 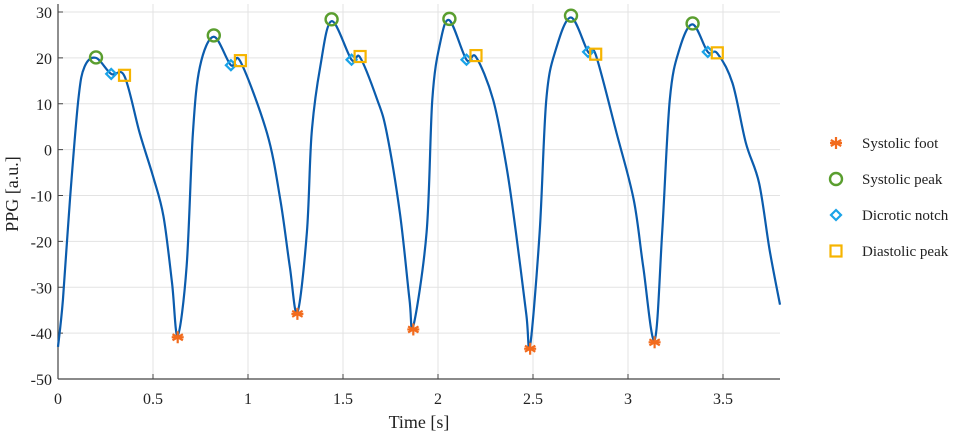 I want to click on y-tick-label: -10, so click(x=41, y=197).